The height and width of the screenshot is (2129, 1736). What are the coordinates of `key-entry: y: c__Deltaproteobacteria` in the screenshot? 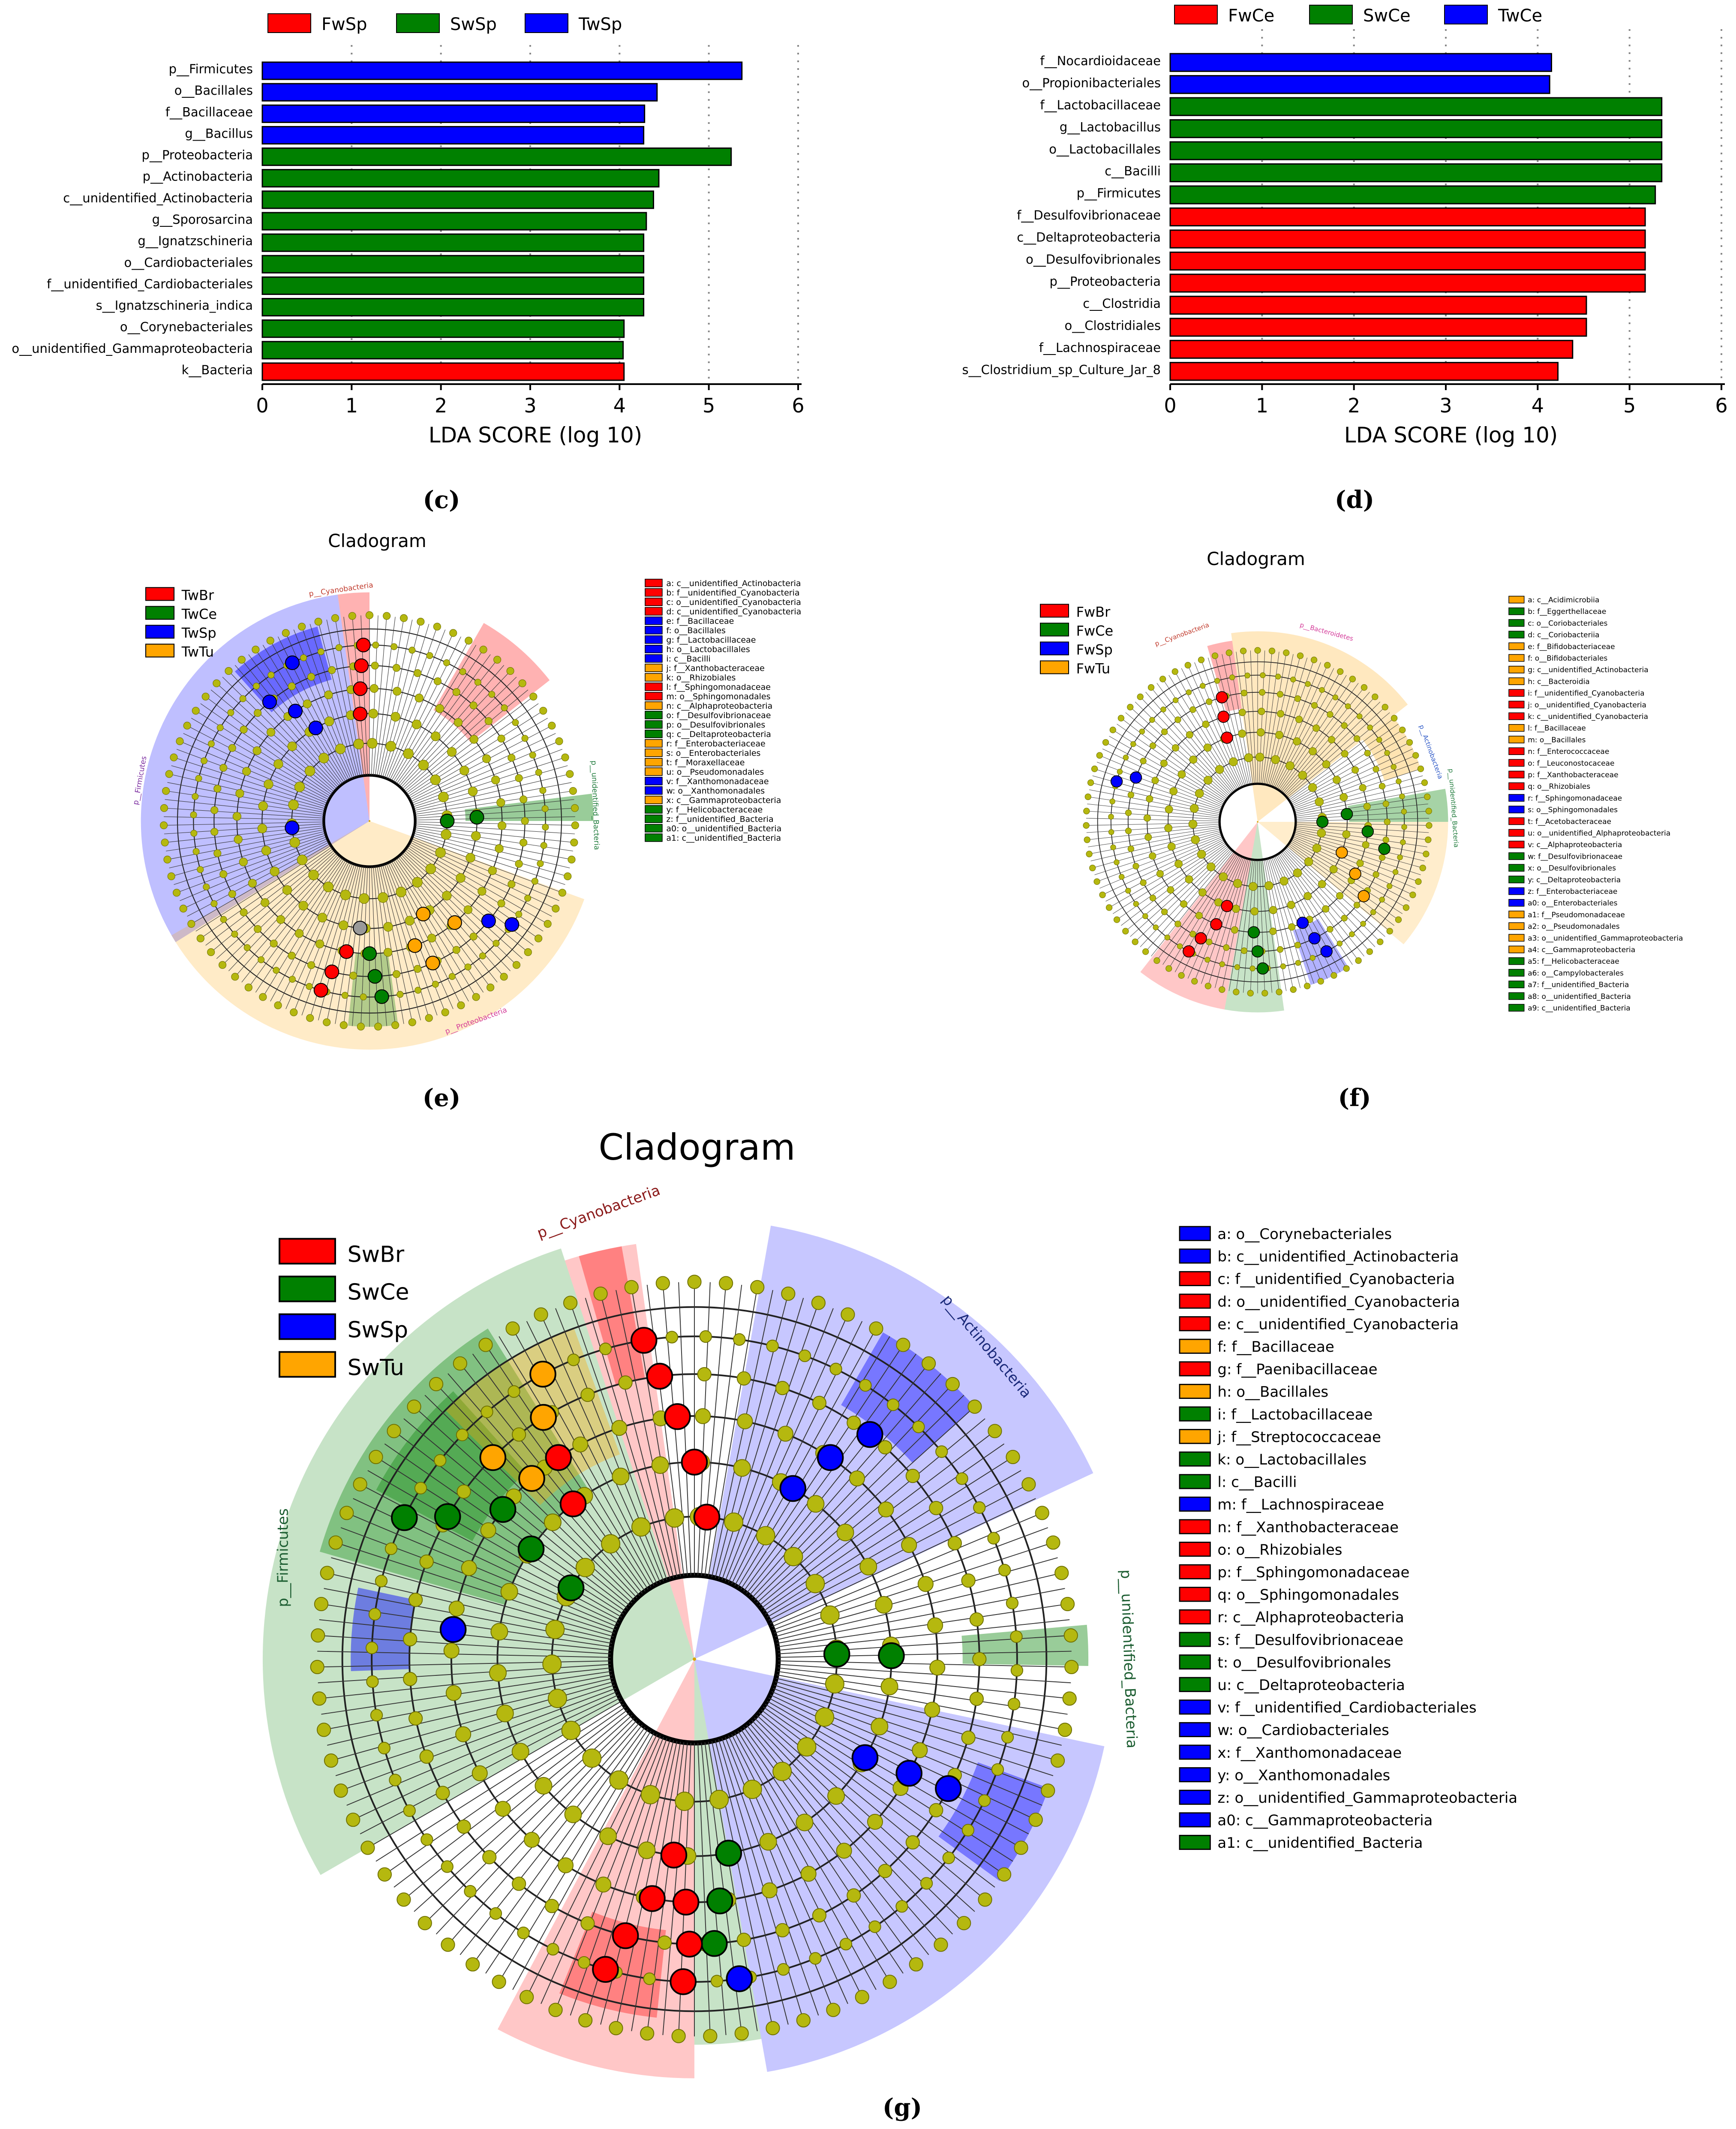 It's located at (1574, 880).